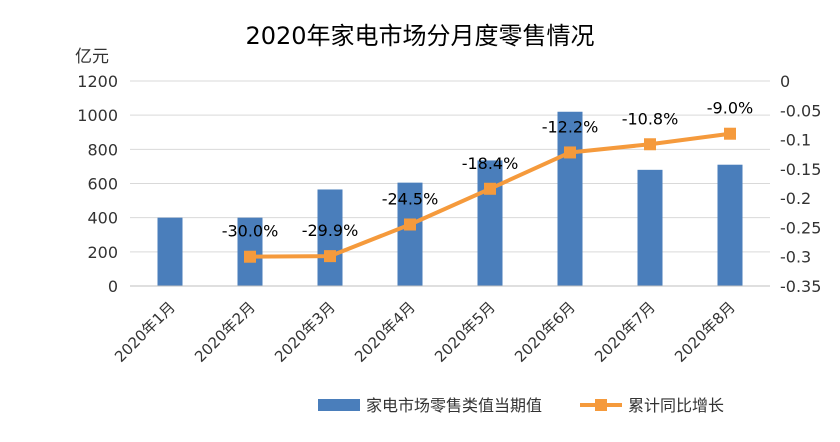 Image resolution: width=840 pixels, height=442 pixels. What do you see at coordinates (601, 405) in the screenshot?
I see `legend-swatch-marker` at bounding box center [601, 405].